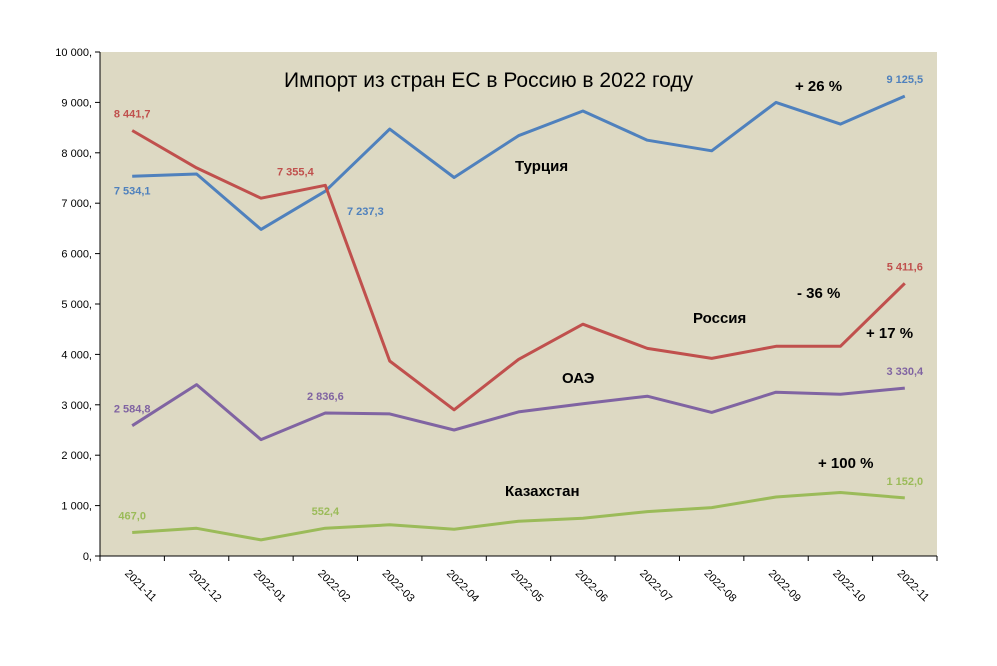 Image resolution: width=997 pixels, height=666 pixels. I want to click on series-label-uae: ОАЭ, so click(578, 378).